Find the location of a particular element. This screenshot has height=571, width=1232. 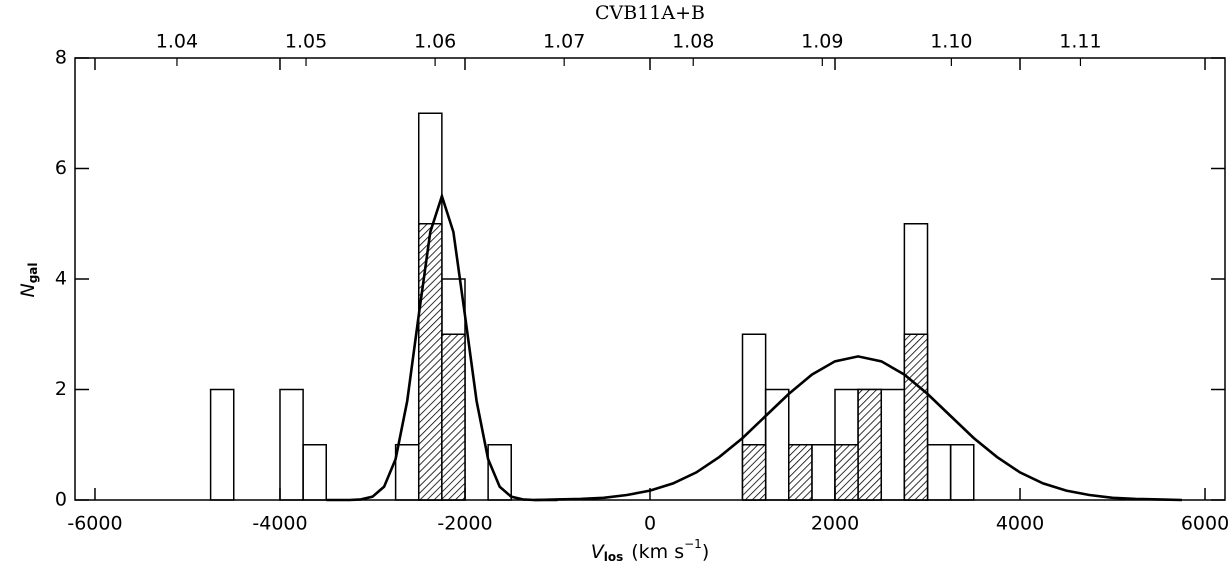

x-tick-label: -6000 is located at coordinates (94, 524).